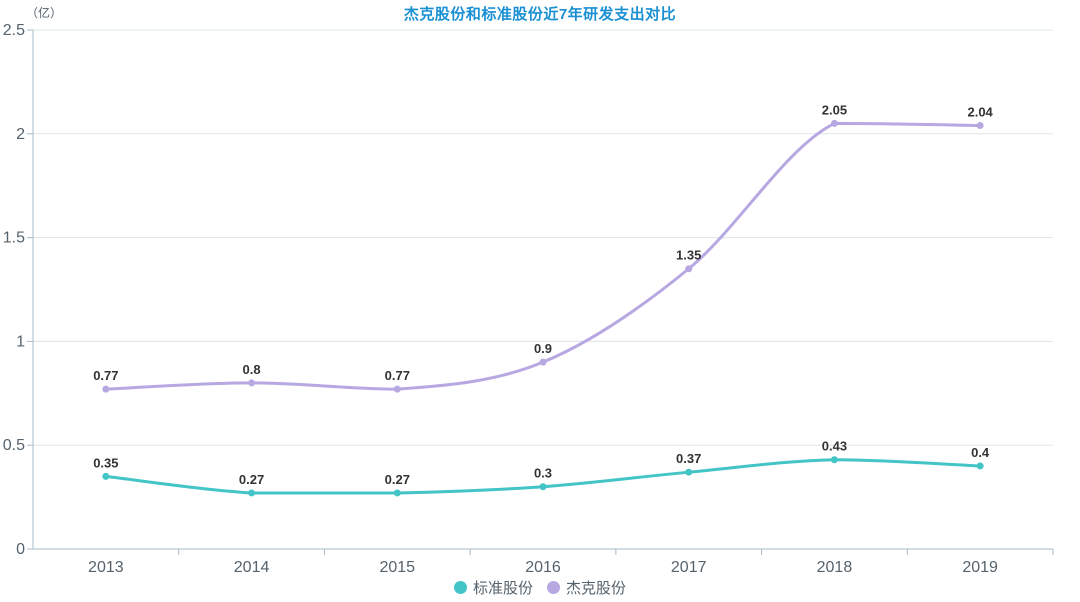 This screenshot has width=1080, height=602. Describe the element at coordinates (543, 567) in the screenshot. I see `x-axis-tick-label: 2016` at that location.